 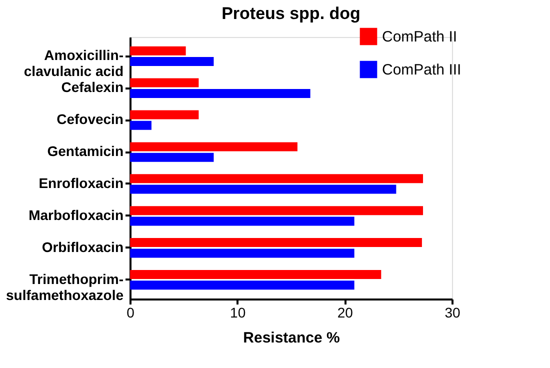 What do you see at coordinates (81, 182) in the screenshot?
I see `y-tick-label: Enrofloxacin` at bounding box center [81, 182].